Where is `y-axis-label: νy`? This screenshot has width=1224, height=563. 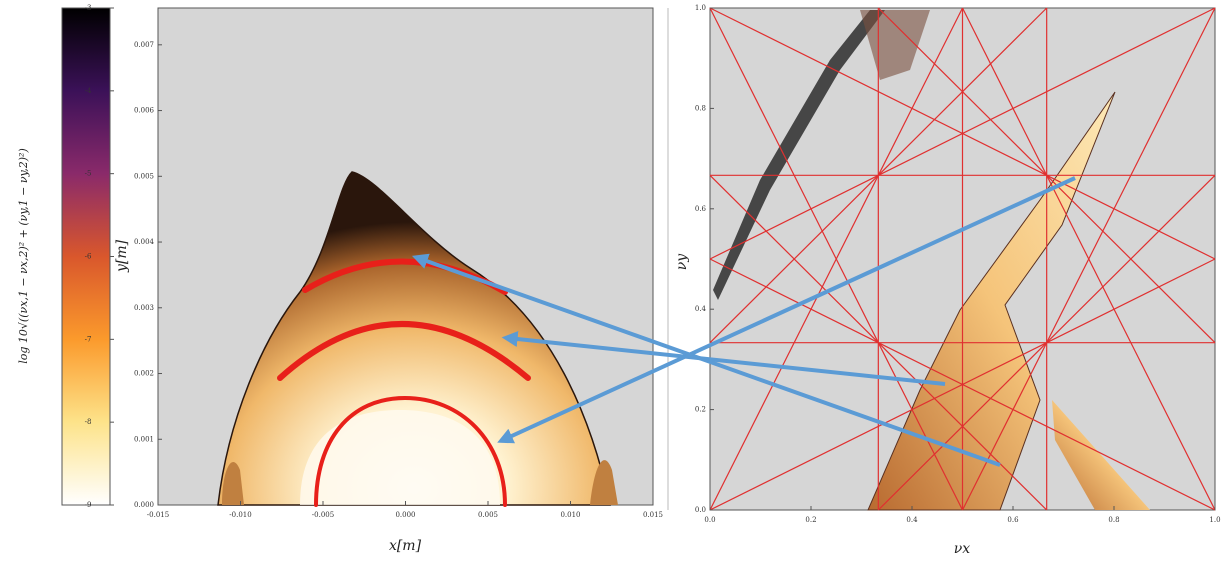
y-axis-label: νy is located at coordinates (682, 262).